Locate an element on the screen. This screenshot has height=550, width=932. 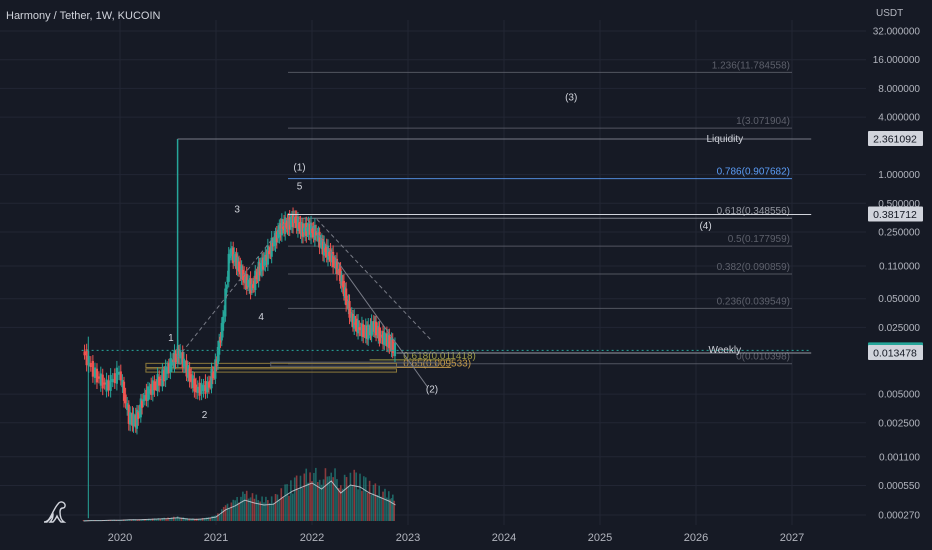
price-tick-label: 1.000000 is located at coordinates (899, 175).